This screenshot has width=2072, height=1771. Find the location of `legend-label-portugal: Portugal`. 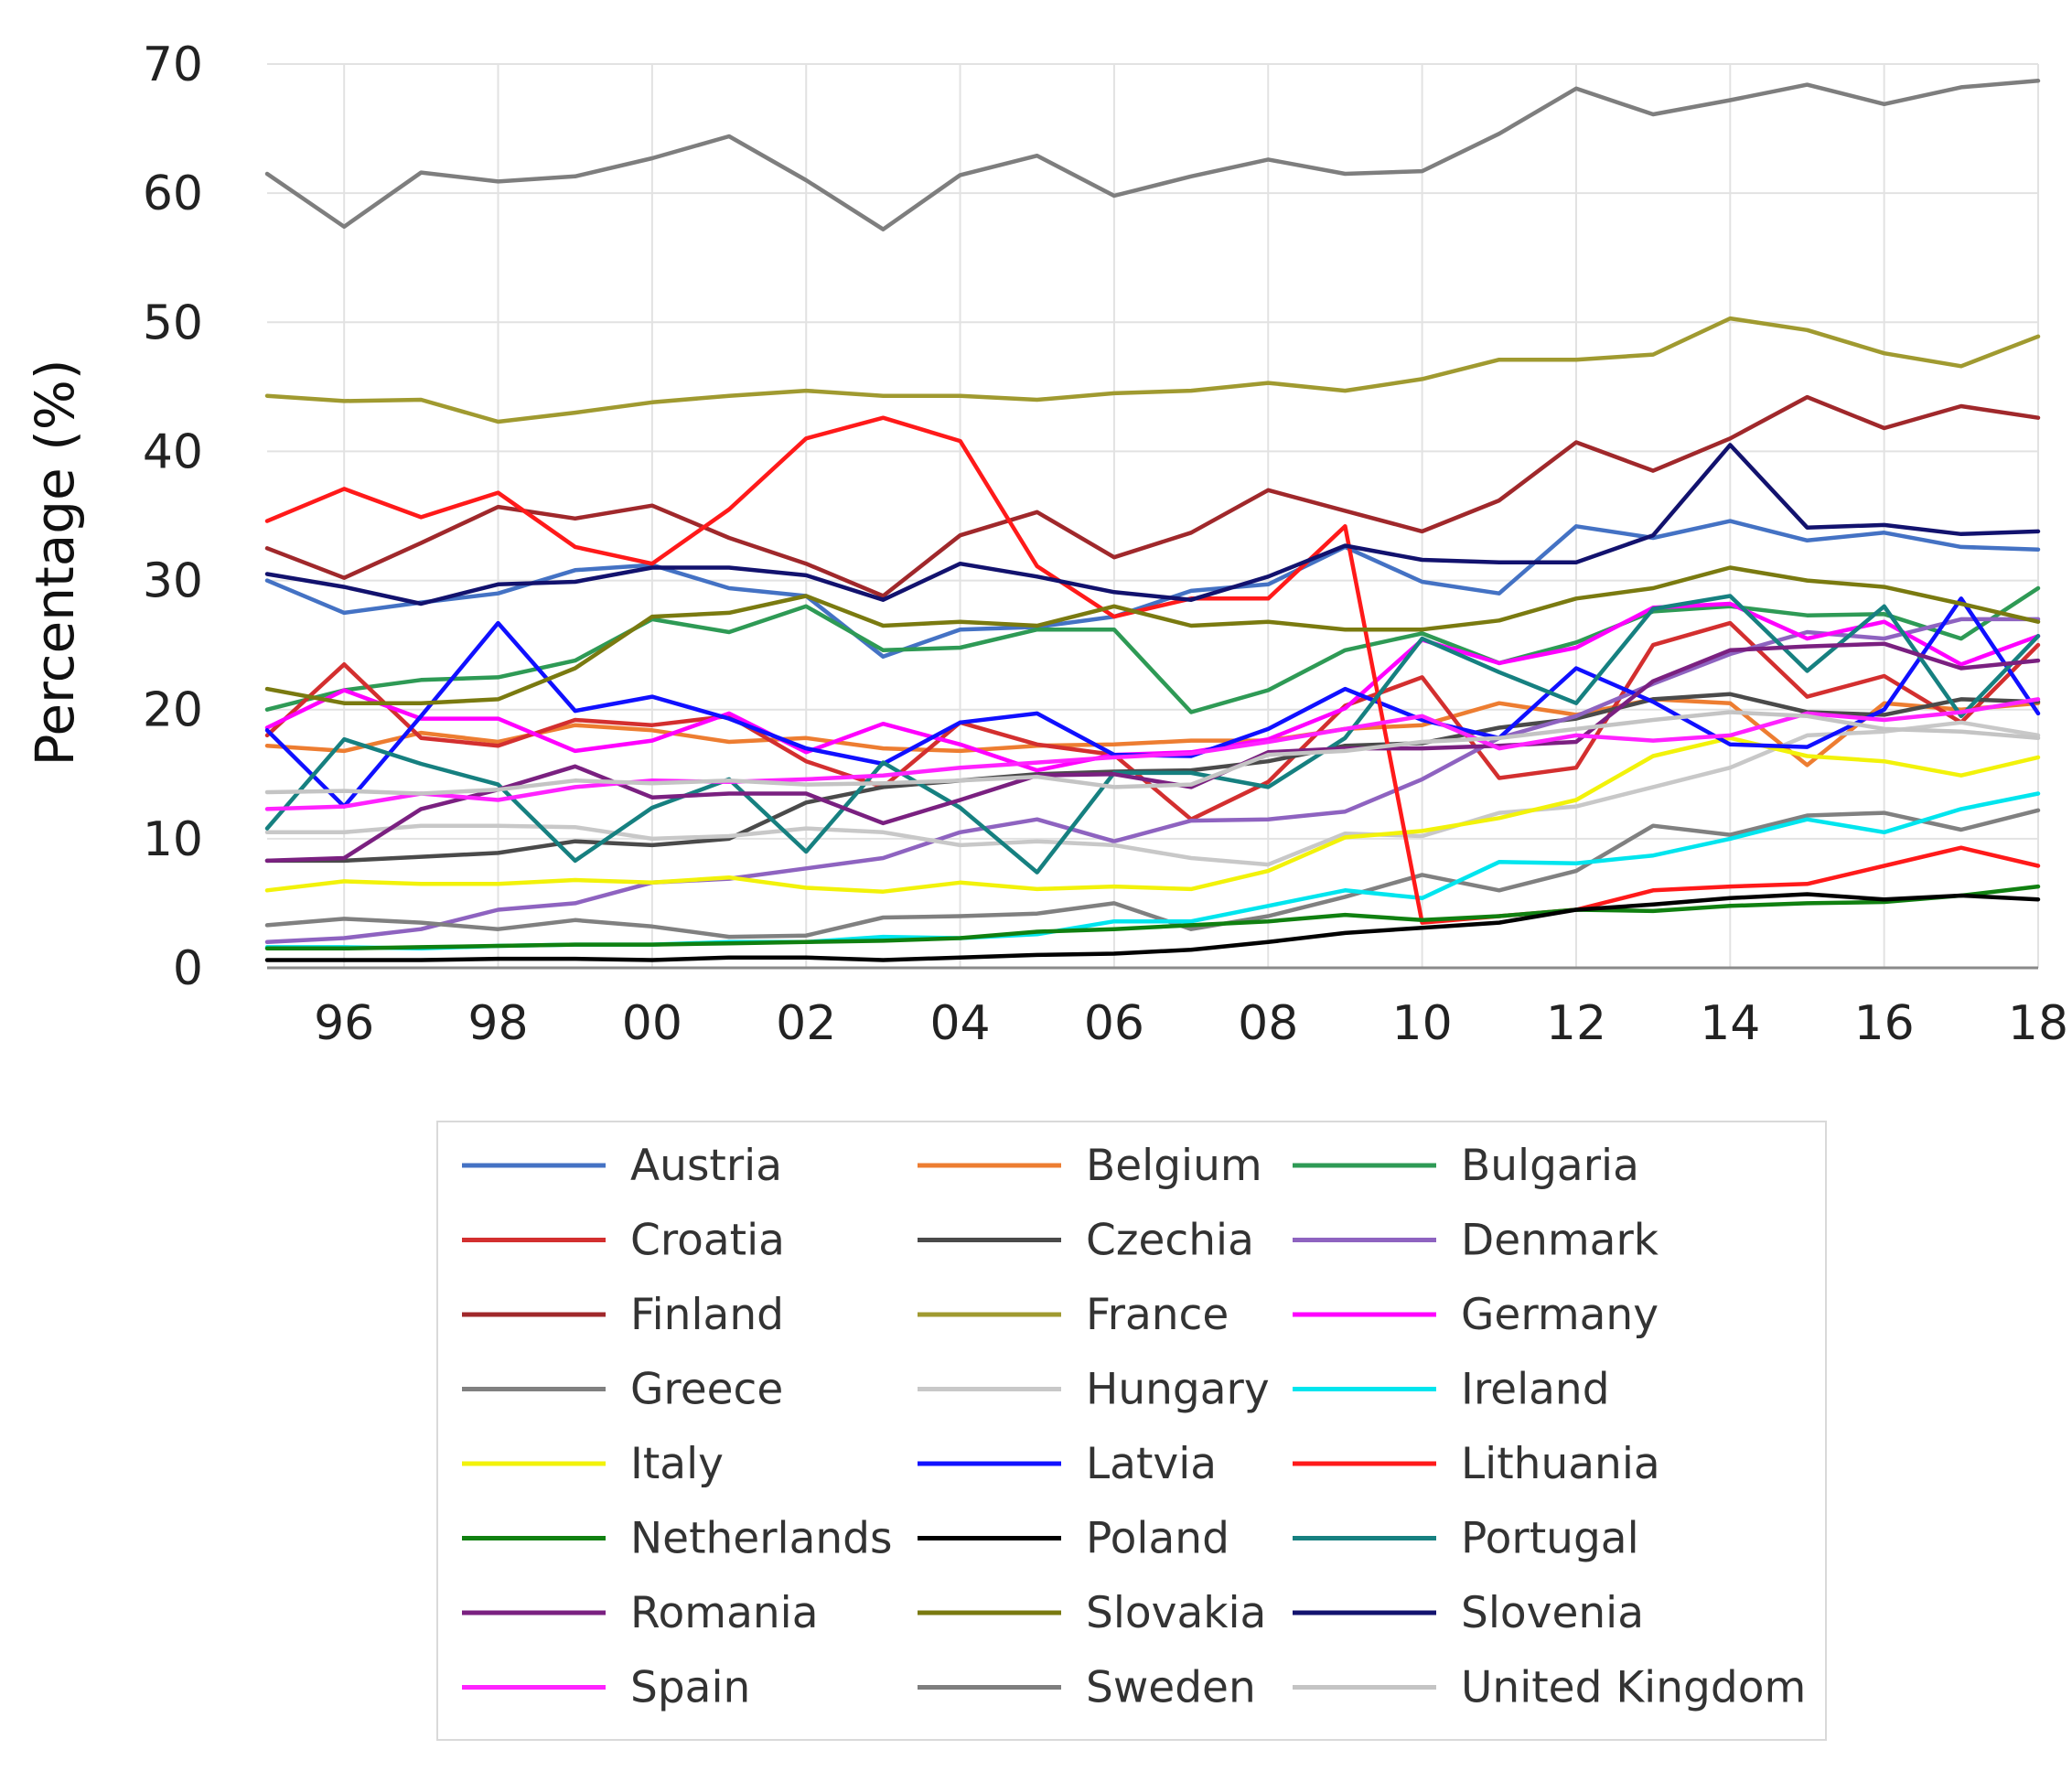

legend-label-portugal: Portugal is located at coordinates (1550, 1539).